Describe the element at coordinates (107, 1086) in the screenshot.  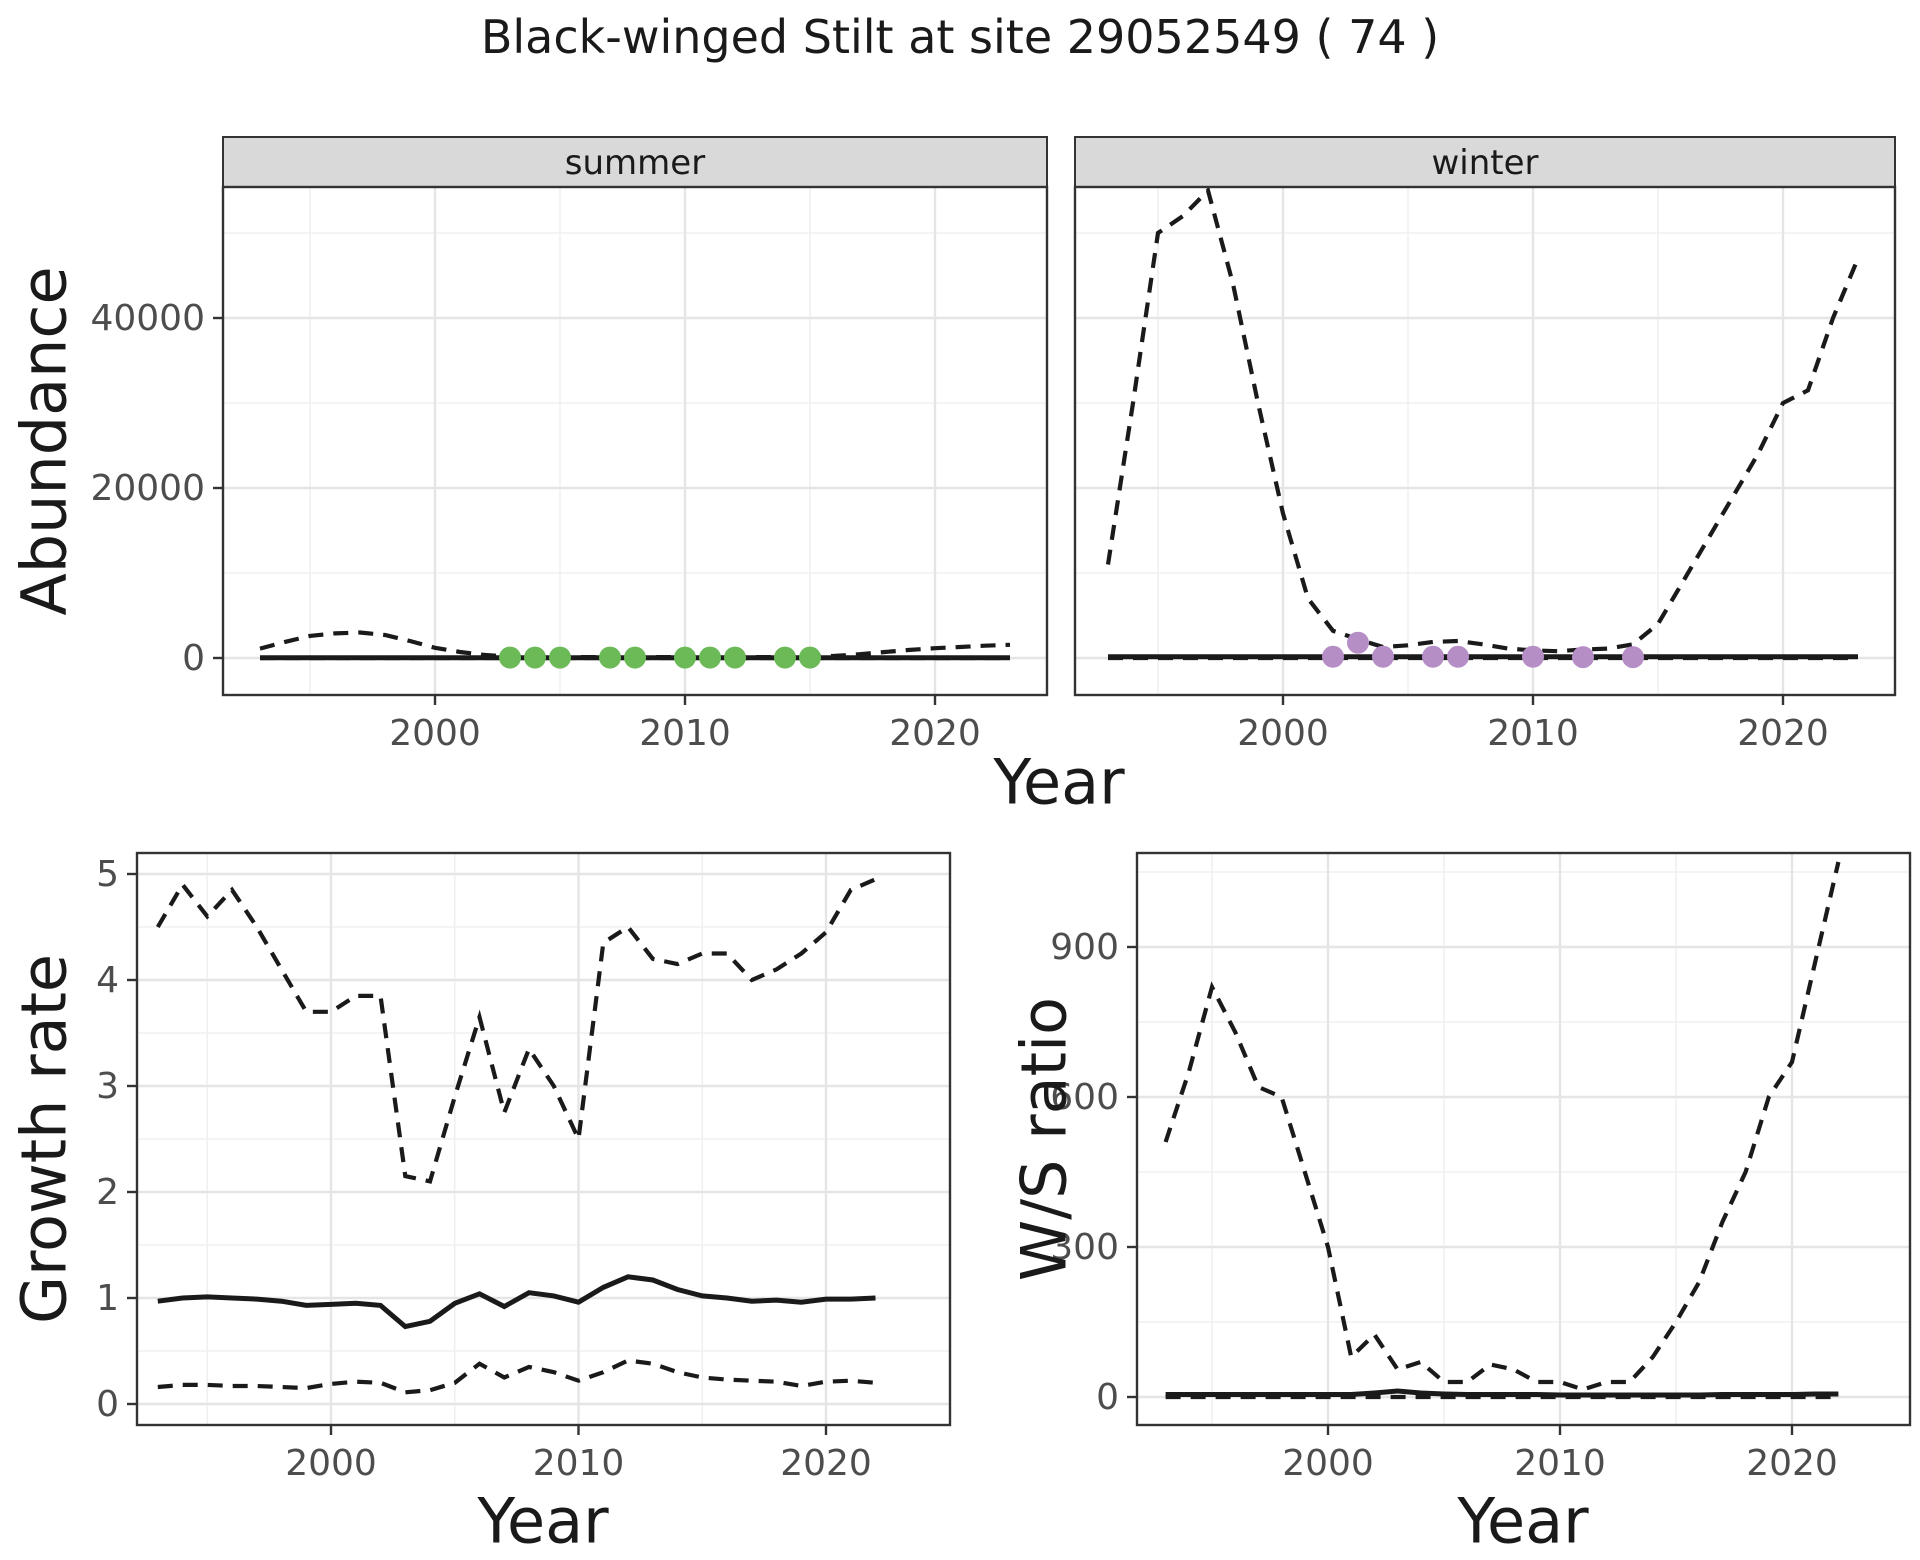
I see `y-tick-label: 3` at that location.